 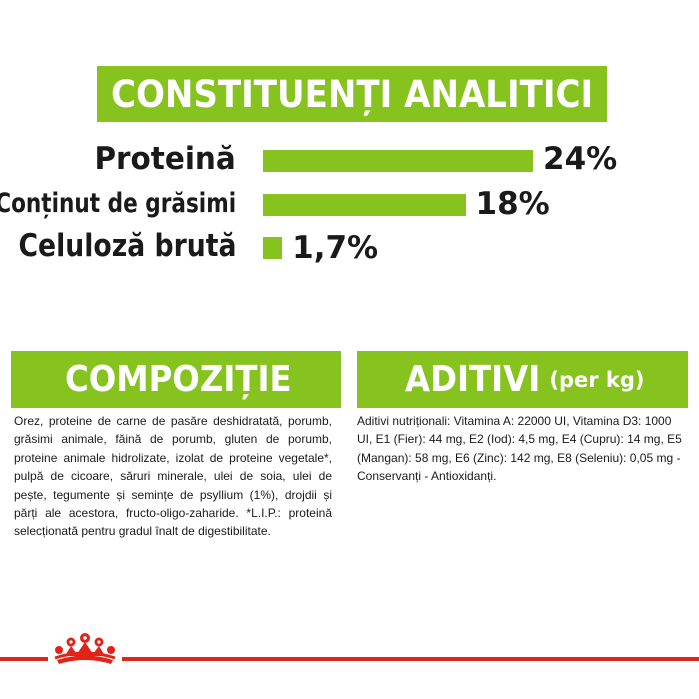 I want to click on composition-header: COMPOZIȚIE, so click(x=176, y=379).